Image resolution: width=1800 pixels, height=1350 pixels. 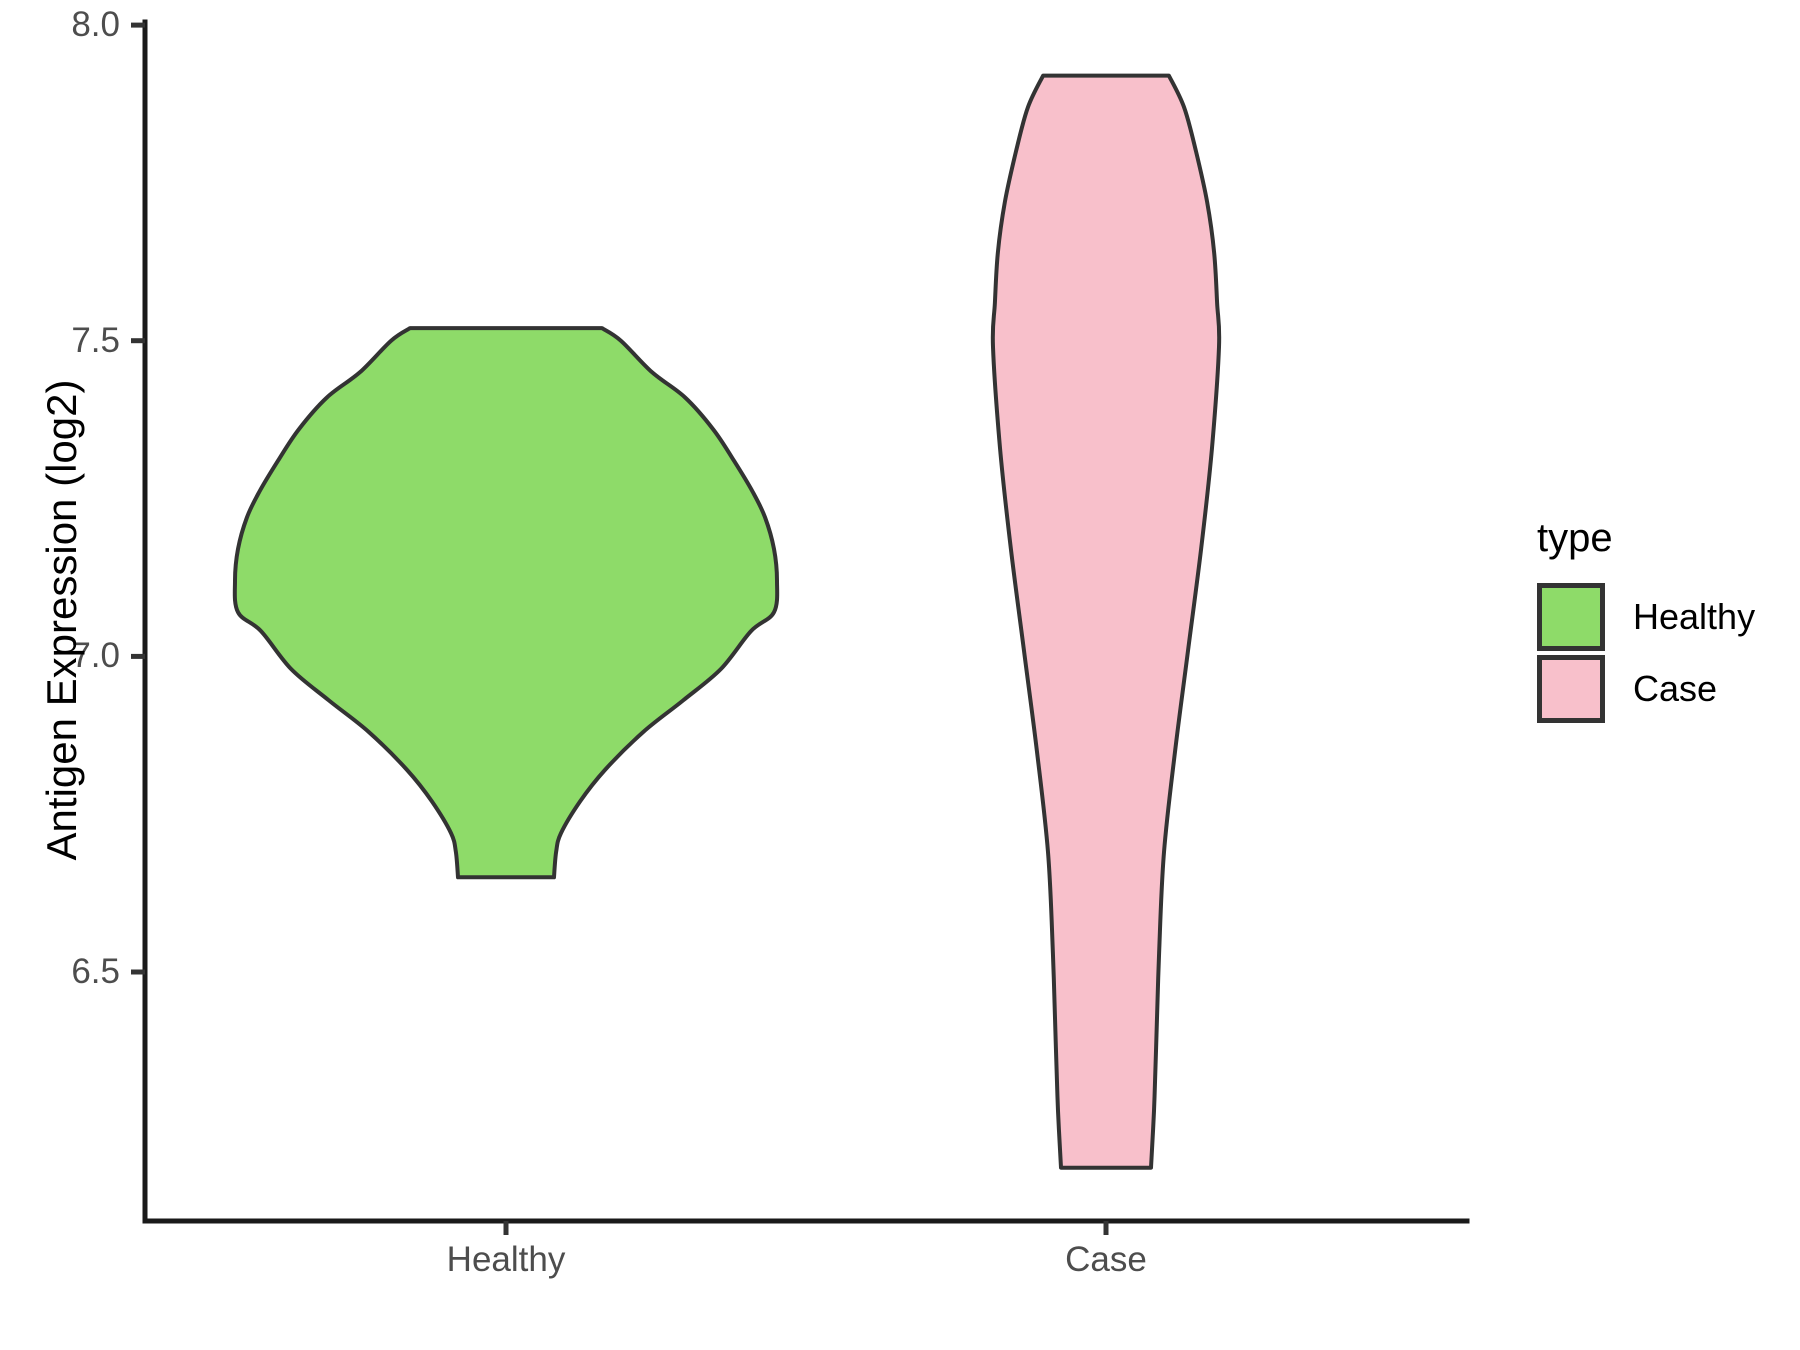 I want to click on y-tick-label-7.0: 7.0, so click(x=95, y=655).